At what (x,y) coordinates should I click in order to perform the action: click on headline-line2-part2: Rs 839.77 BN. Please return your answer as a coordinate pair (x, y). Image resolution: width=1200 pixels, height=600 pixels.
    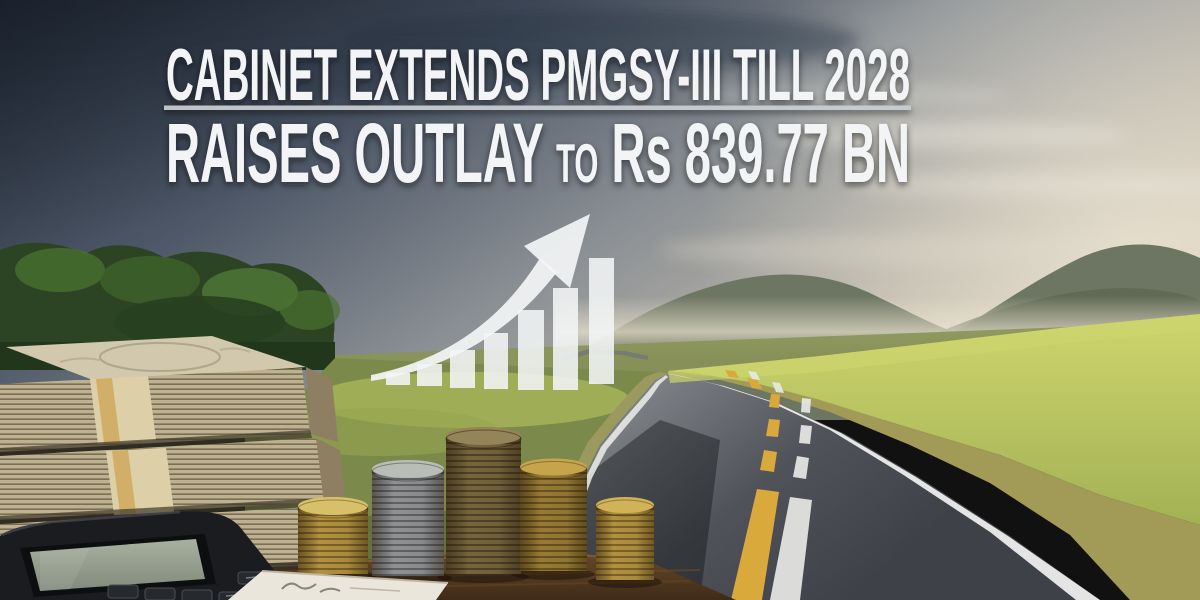
    Looking at the image, I should click on (754, 153).